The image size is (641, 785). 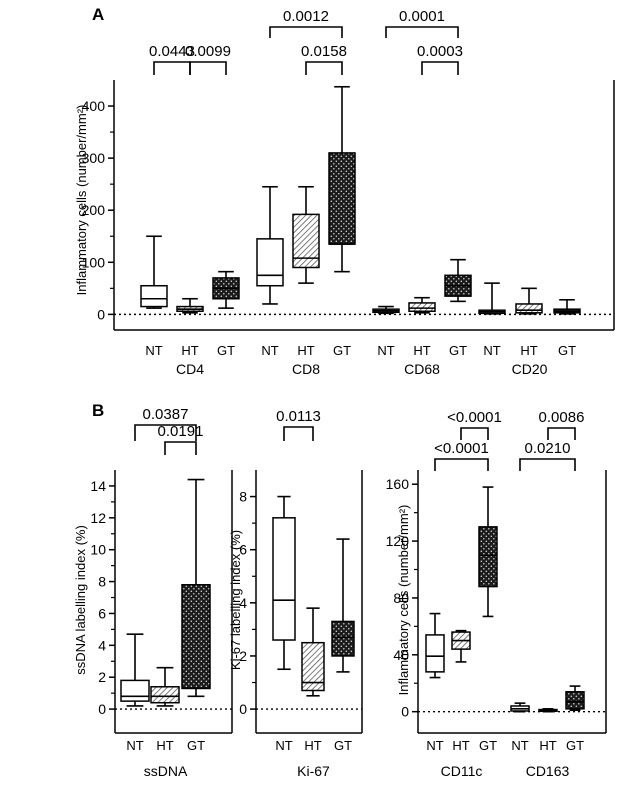 I want to click on chart1-y-tick-label: 0, so click(x=101, y=314).